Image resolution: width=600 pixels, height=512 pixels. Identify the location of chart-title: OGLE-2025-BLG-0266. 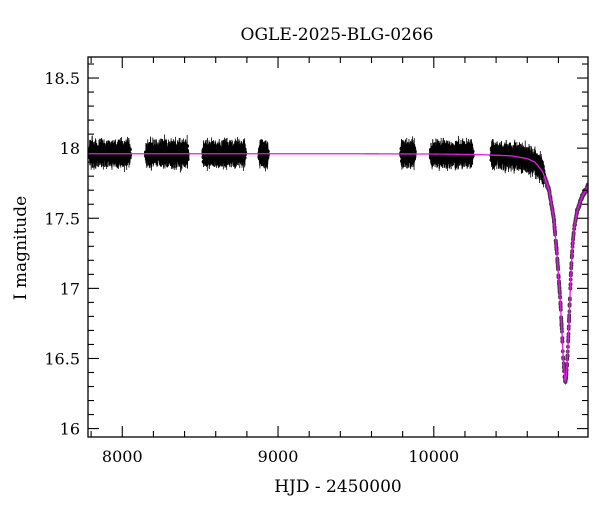
(337, 35).